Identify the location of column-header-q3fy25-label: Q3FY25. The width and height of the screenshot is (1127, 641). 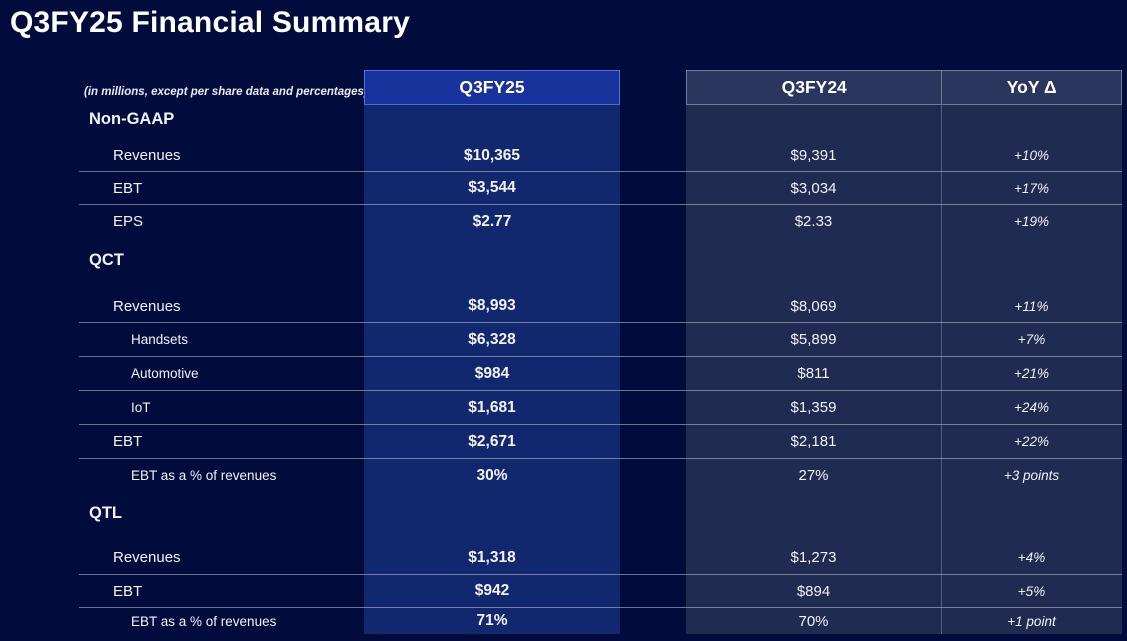
(492, 87).